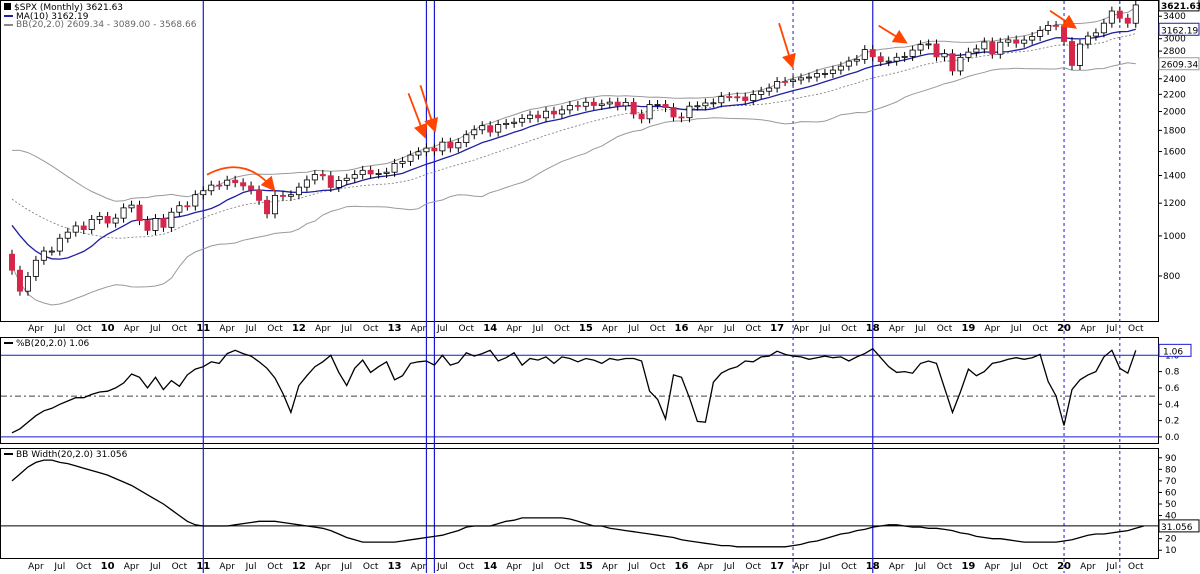  Describe the element at coordinates (1174, 112) in the screenshot. I see `price-ytick-label: 2000` at that location.